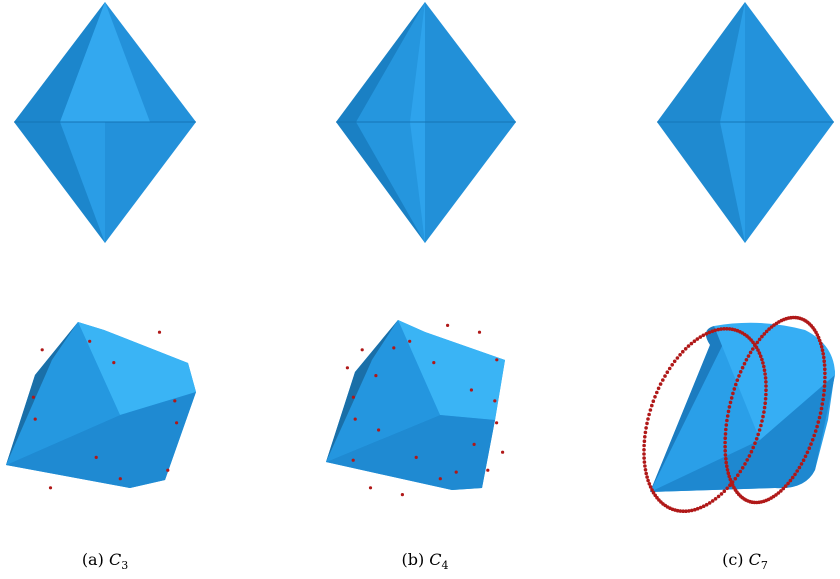 This screenshot has width=840, height=579. I want to click on sample-points-c, so click(734, 414).